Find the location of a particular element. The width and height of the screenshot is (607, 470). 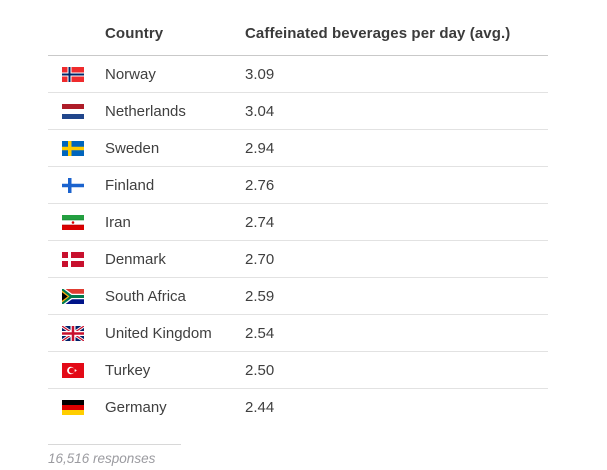

table-row: Netherlands 3.04 is located at coordinates (298, 110).